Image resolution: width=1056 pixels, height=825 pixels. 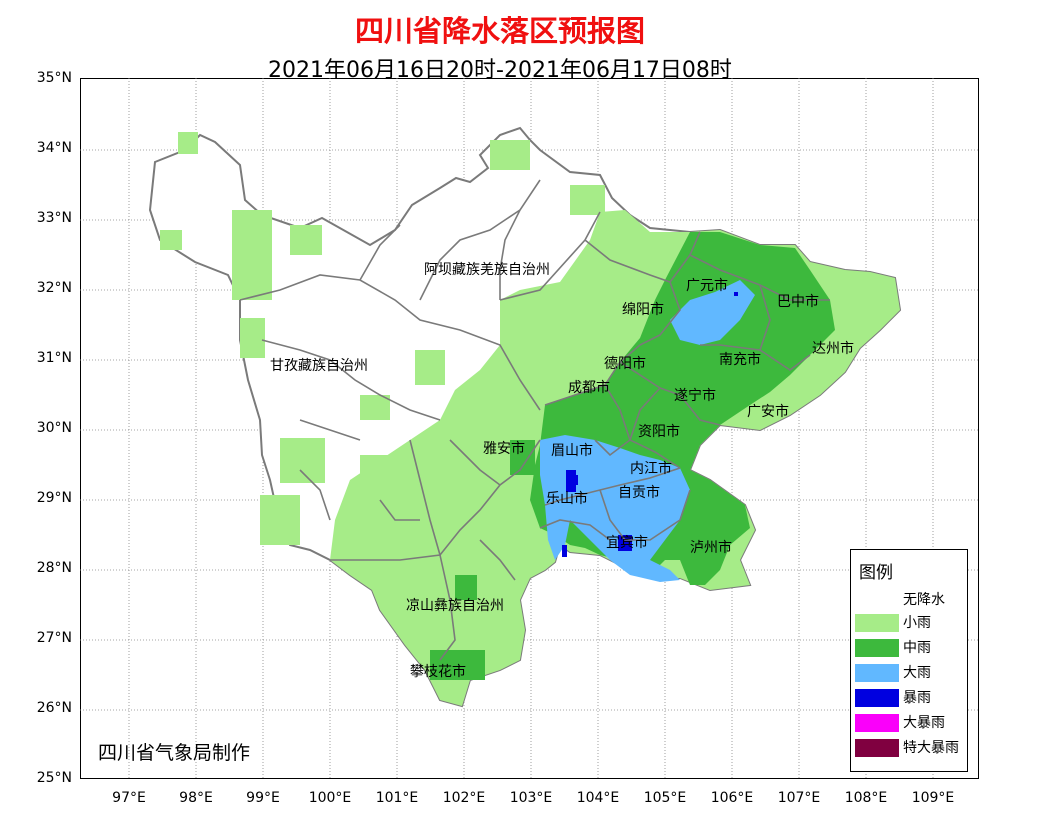 What do you see at coordinates (54, 288) in the screenshot?
I see `lat-label: 32°N` at bounding box center [54, 288].